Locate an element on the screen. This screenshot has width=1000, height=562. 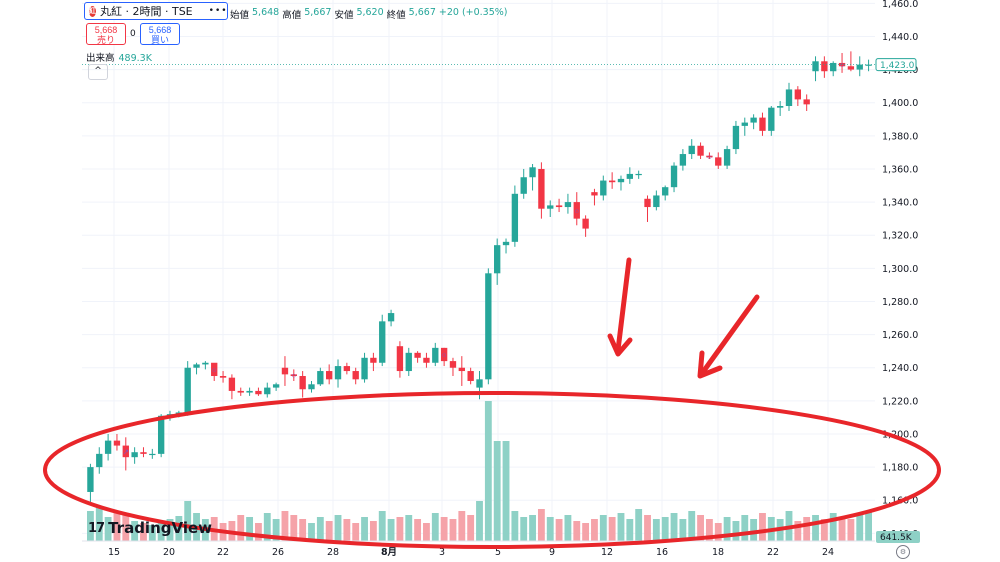
arrow-1-head is located at coordinates (620, 345).